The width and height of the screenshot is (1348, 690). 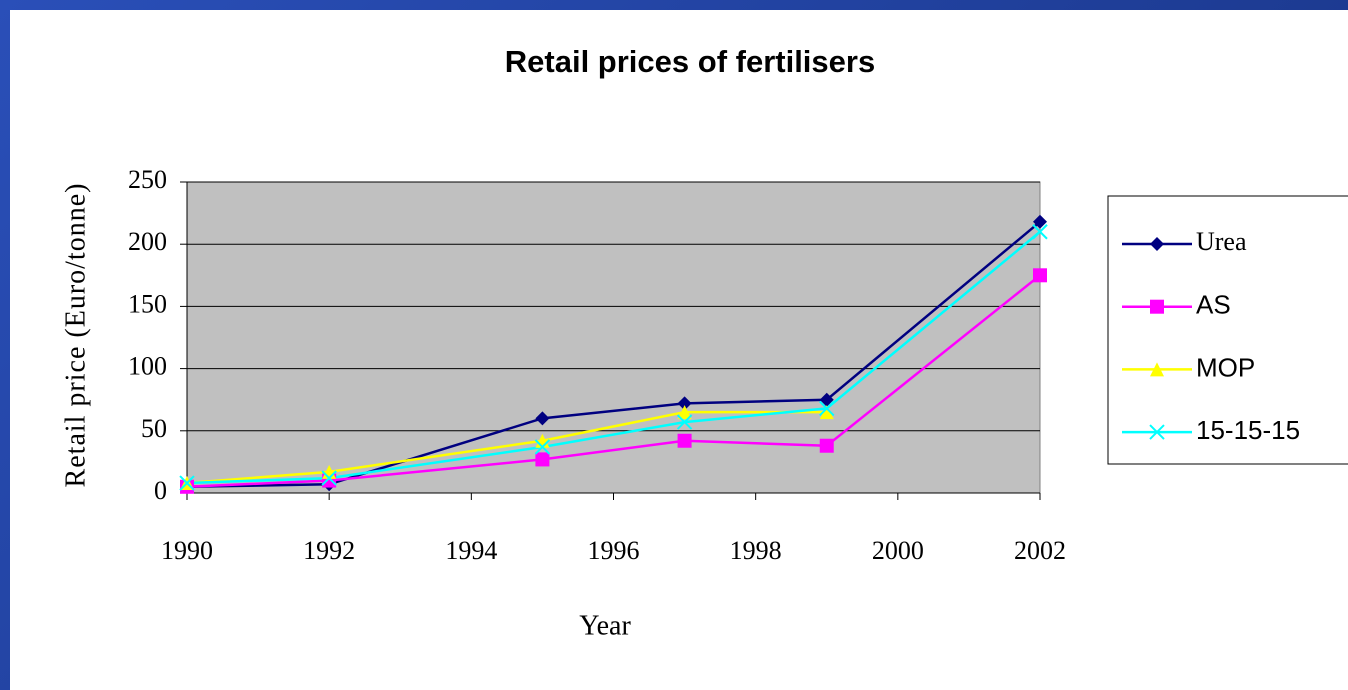 I want to click on x-tick-label: 1996, so click(x=614, y=550).